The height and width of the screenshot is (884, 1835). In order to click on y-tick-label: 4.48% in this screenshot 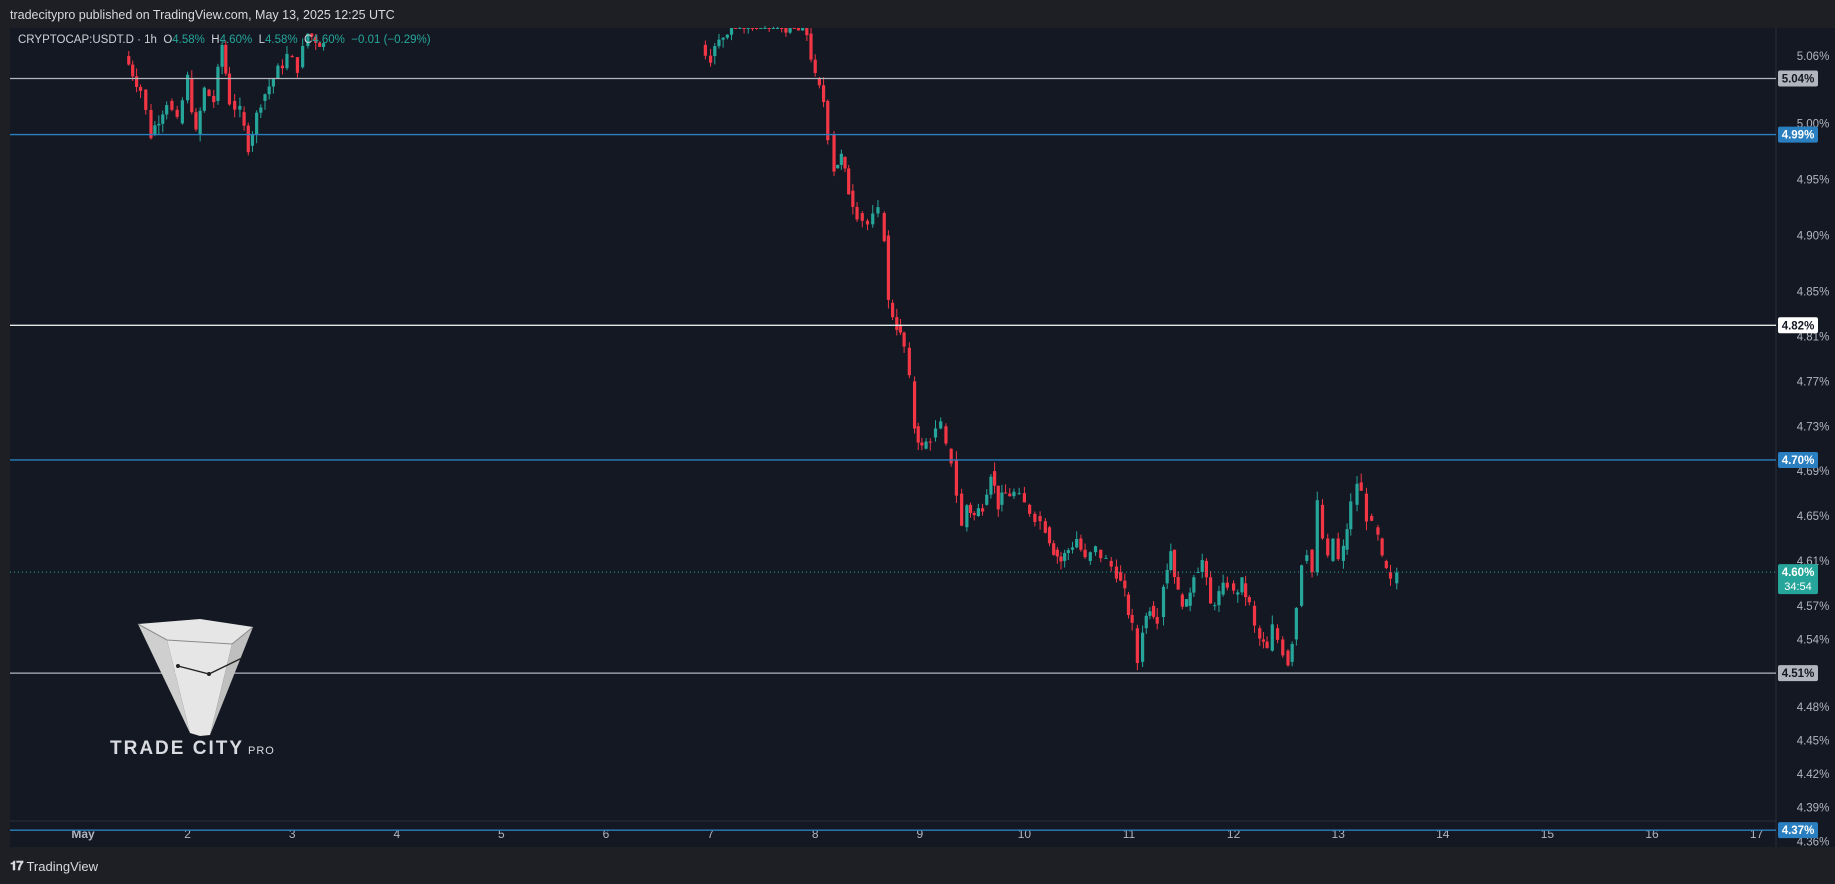, I will do `click(1813, 708)`.